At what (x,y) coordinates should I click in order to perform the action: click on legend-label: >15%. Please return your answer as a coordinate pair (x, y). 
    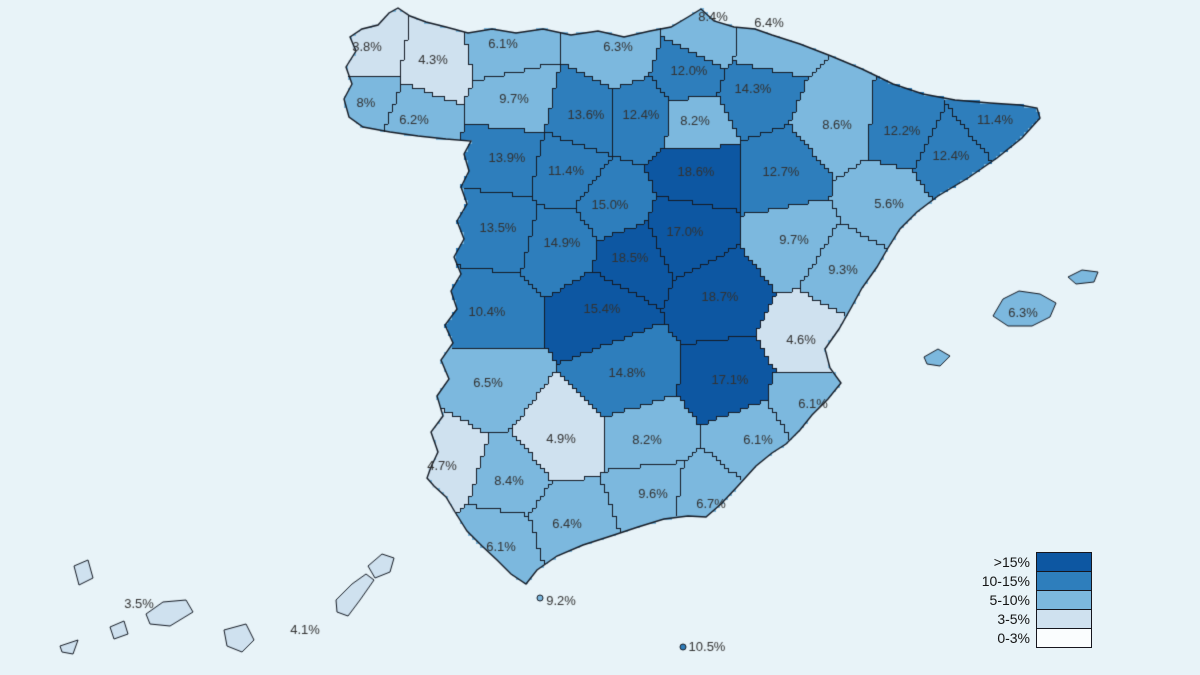
    Looking at the image, I should click on (1011, 562).